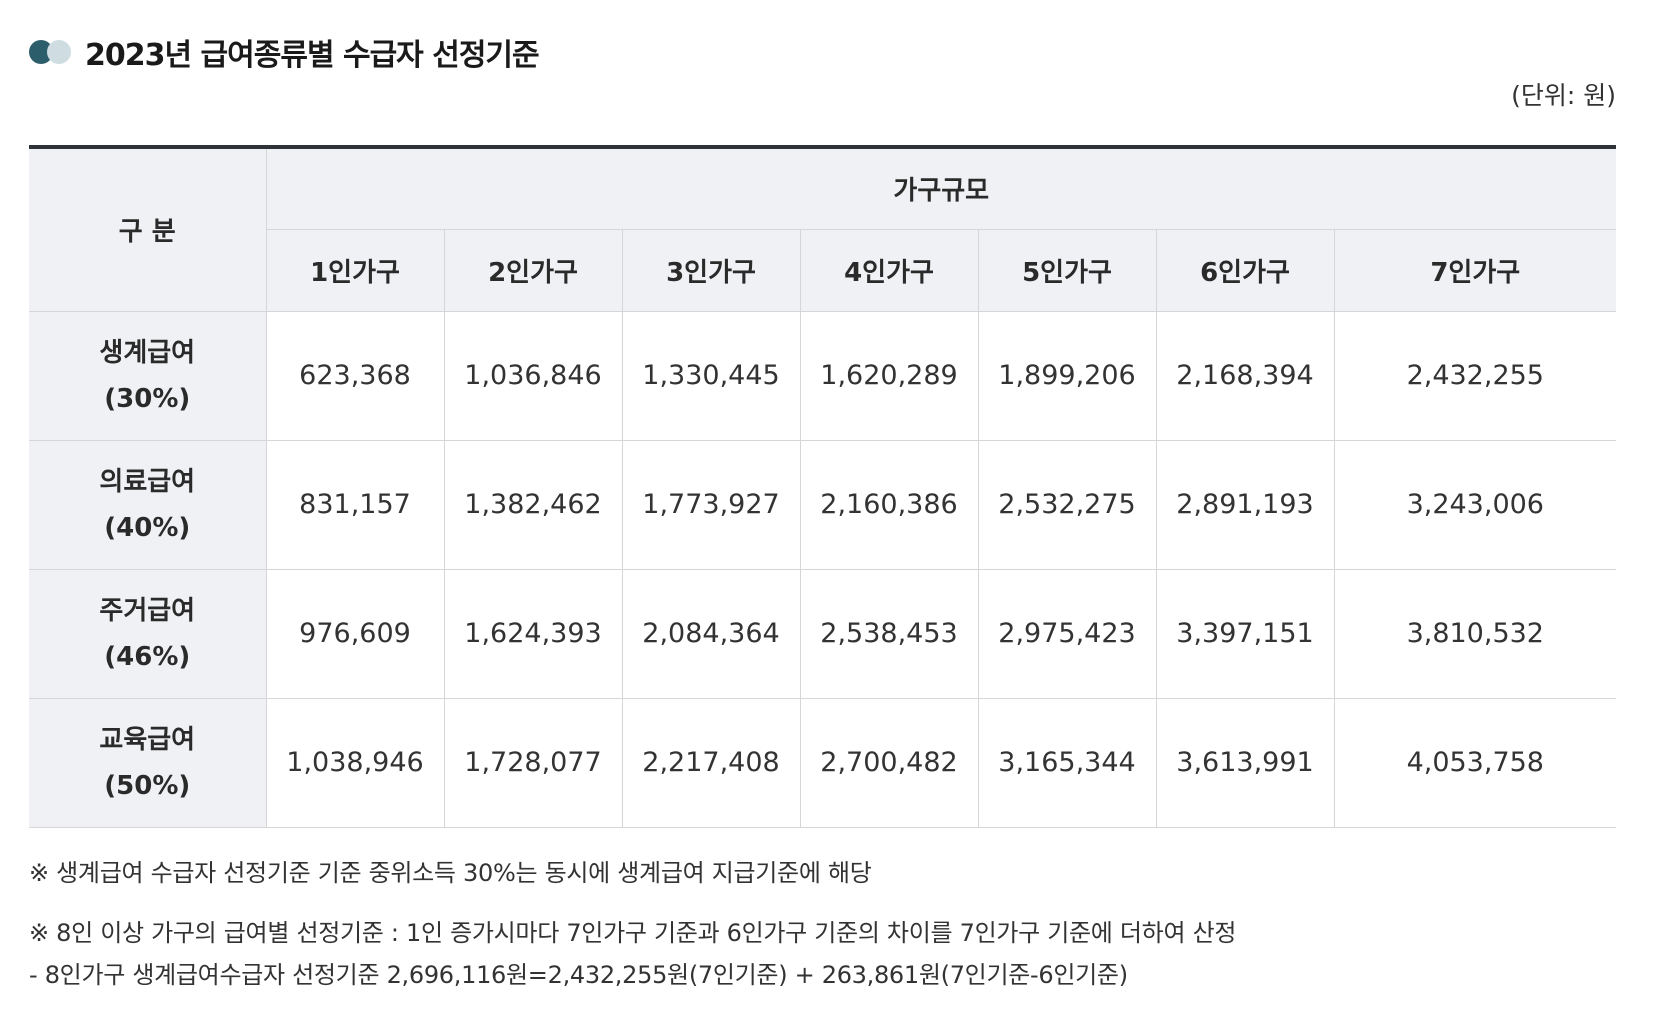 The image size is (1656, 1012). Describe the element at coordinates (147, 785) in the screenshot. I see `benefit-percent: (50%)` at that location.